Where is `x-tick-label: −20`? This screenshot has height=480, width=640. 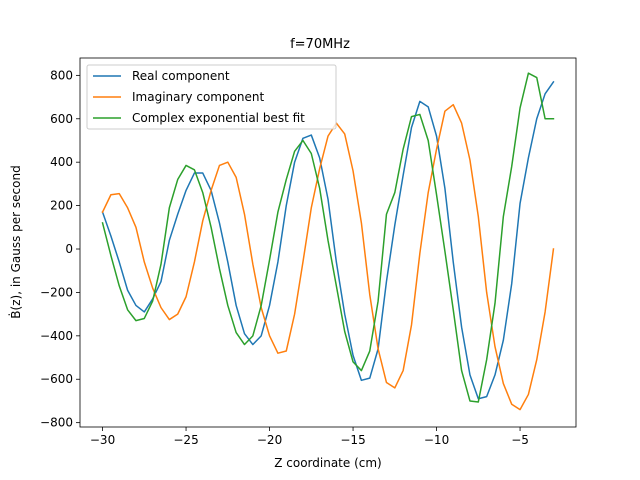 x-tick-label: −20 is located at coordinates (269, 440).